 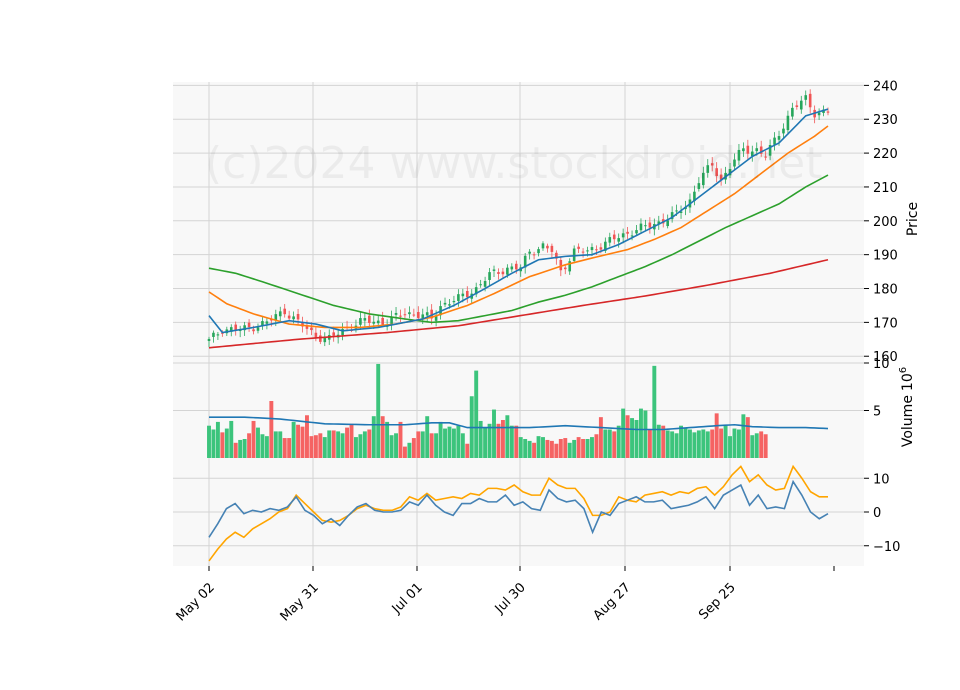 I want to click on price-axis-label: Price, so click(x=913, y=219).